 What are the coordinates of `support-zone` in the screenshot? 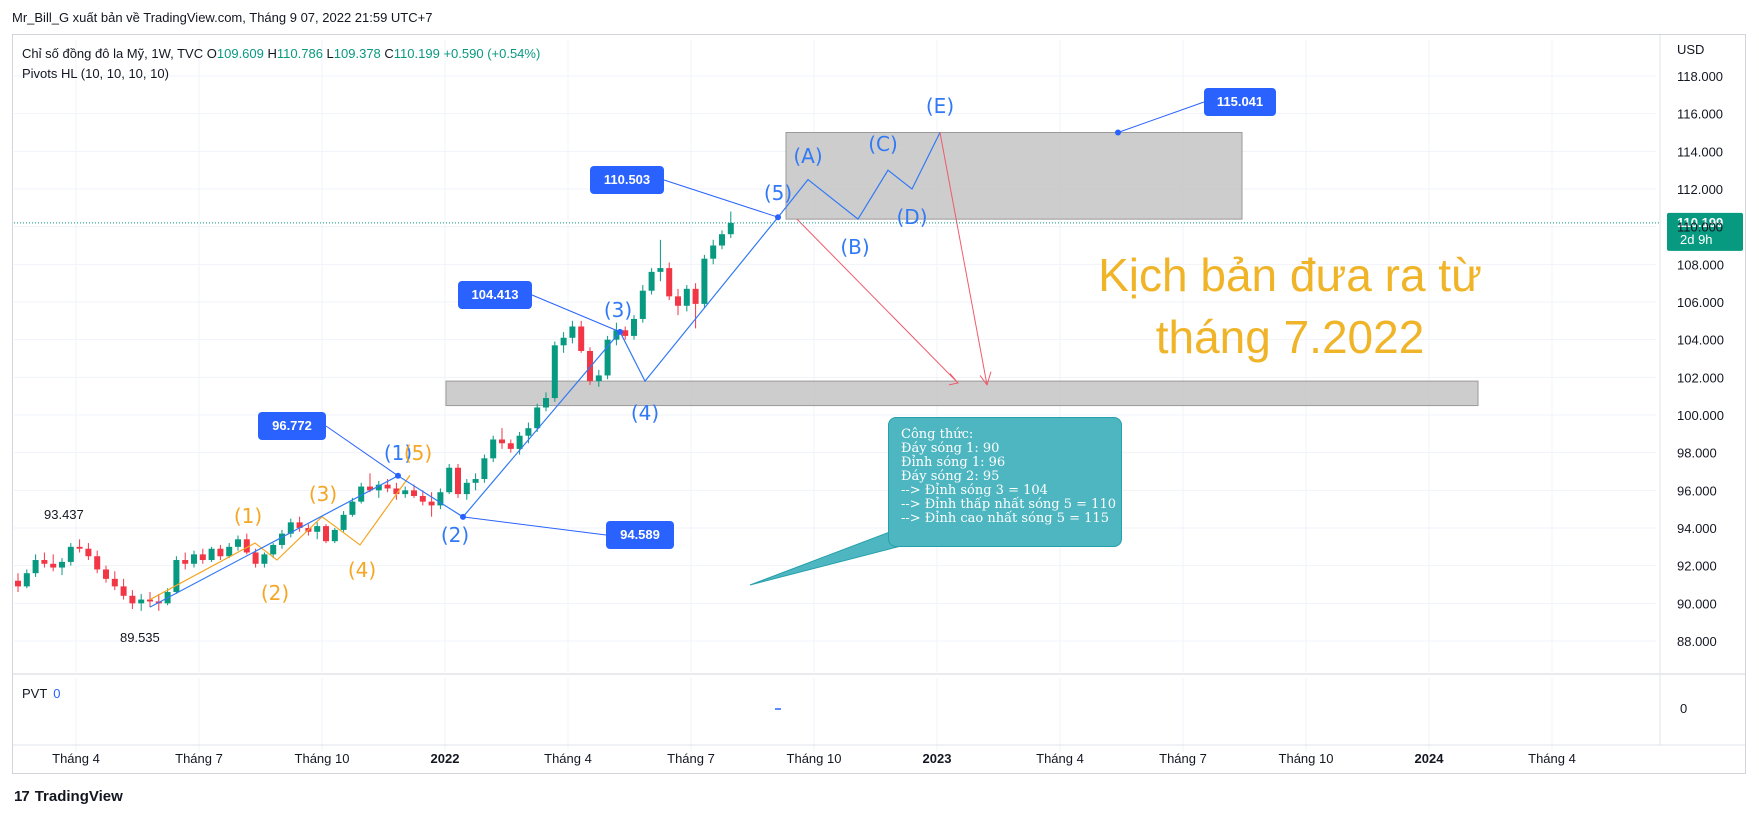 It's located at (962, 393).